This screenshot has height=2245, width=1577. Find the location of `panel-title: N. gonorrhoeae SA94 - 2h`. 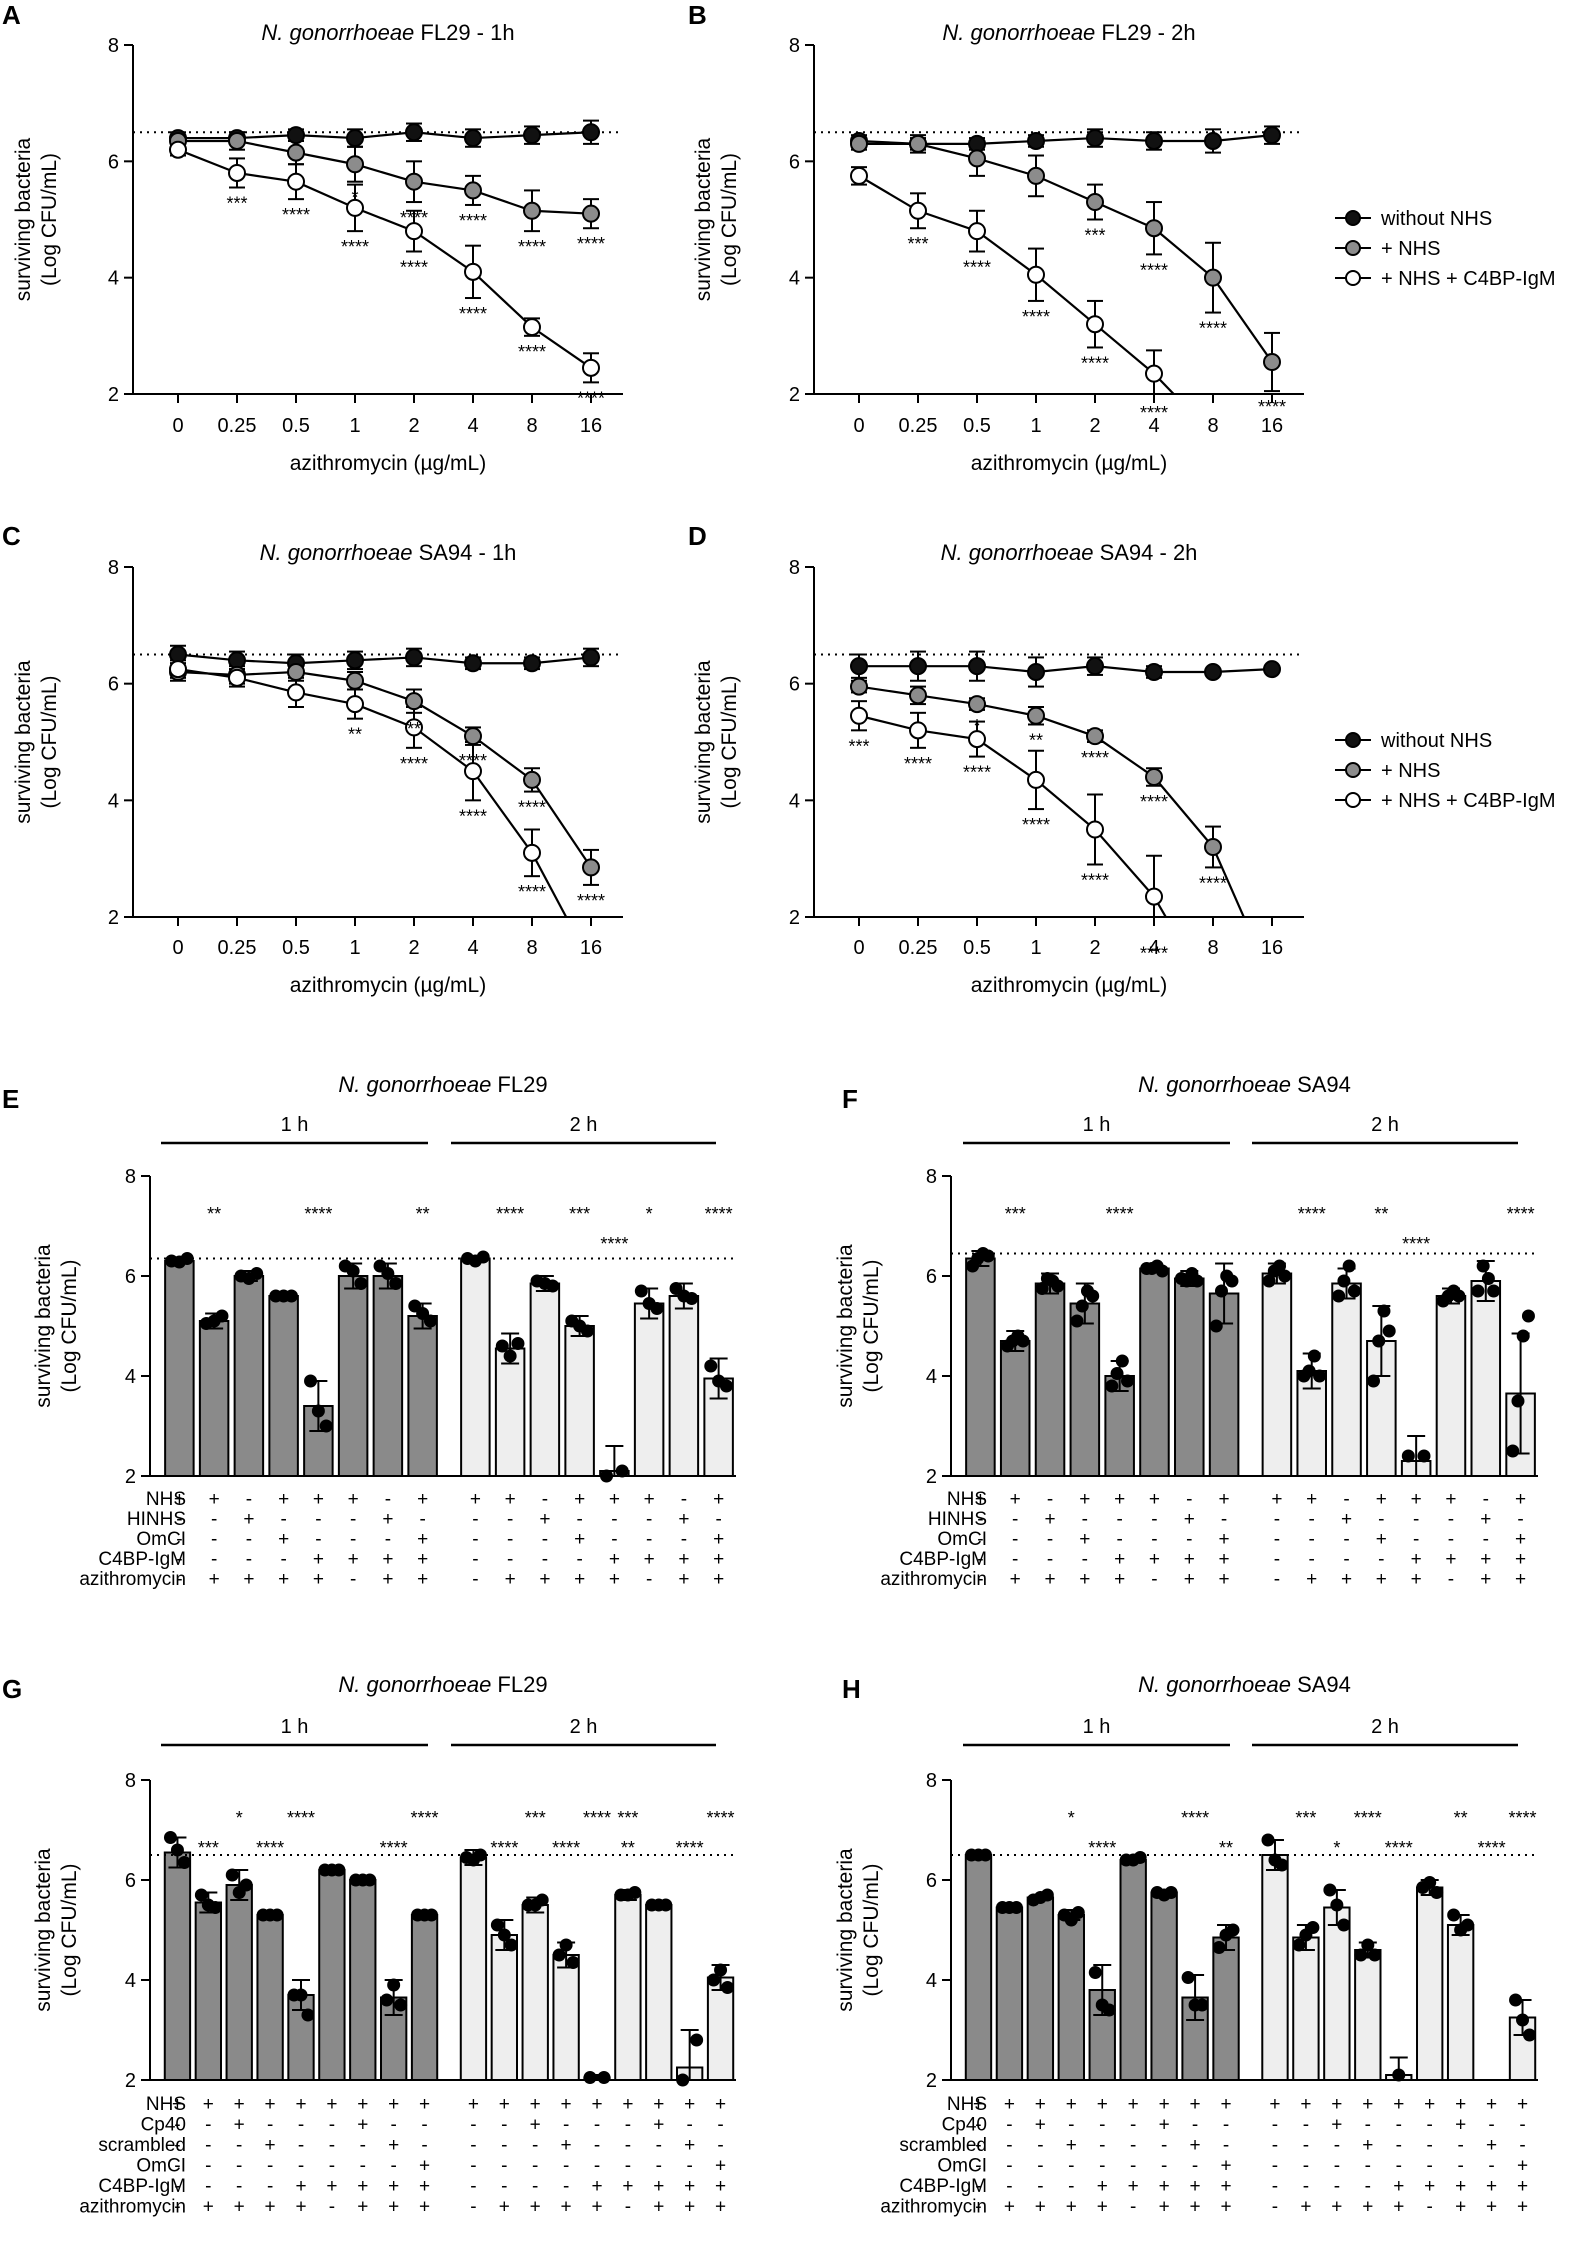

panel-title: N. gonorrhoeae SA94 - 2h is located at coordinates (1069, 552).